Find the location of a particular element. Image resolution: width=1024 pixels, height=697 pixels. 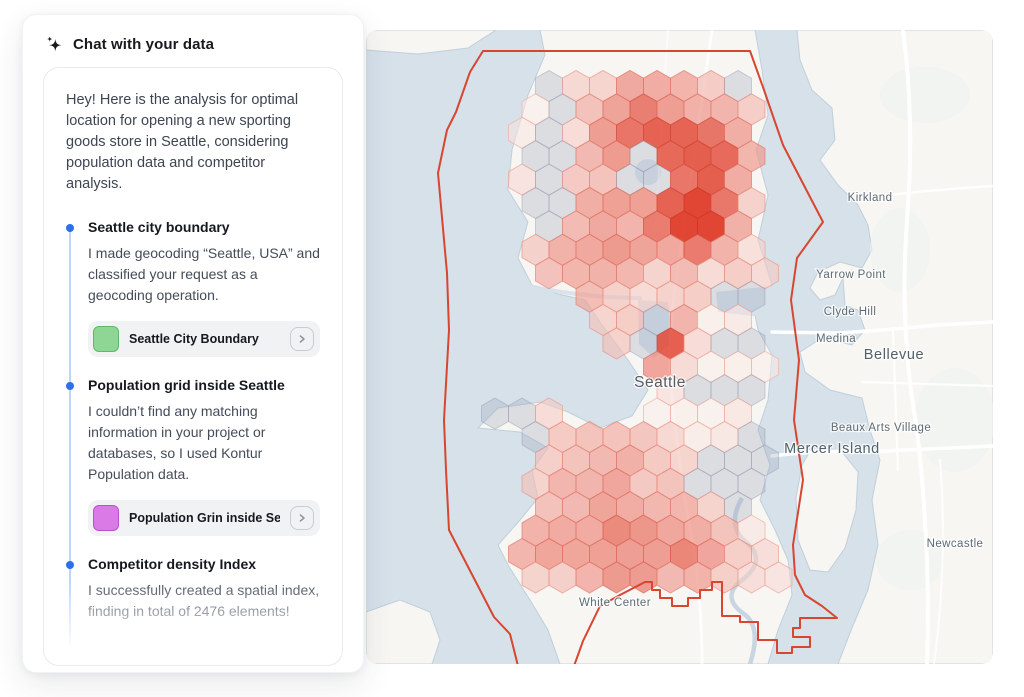

map-place-label: Kirkland is located at coordinates (870, 198).